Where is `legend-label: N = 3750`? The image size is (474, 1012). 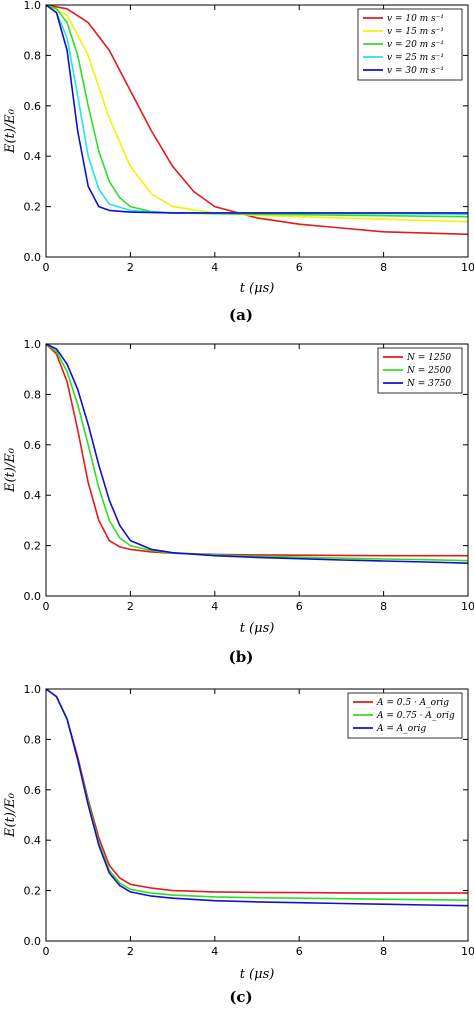 legend-label: N = 3750 is located at coordinates (428, 384).